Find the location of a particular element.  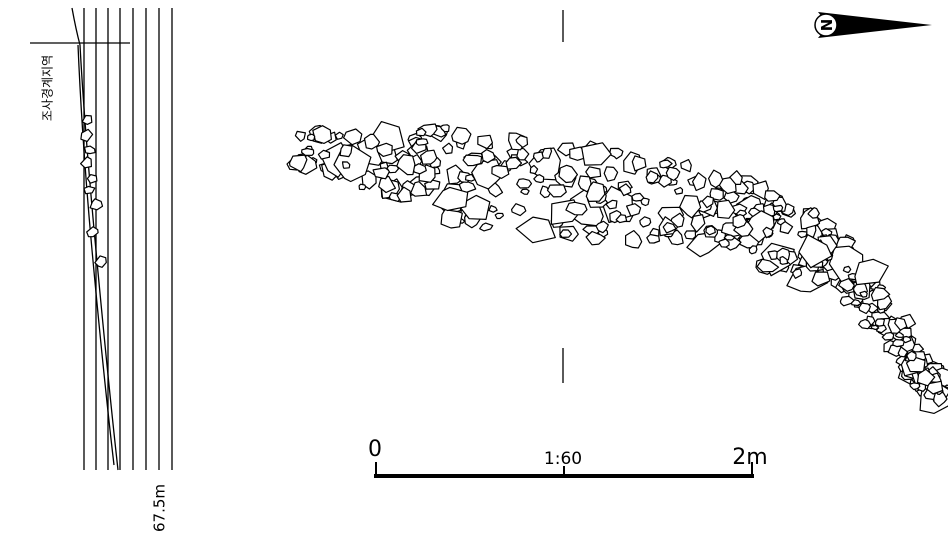

arrow-circle is located at coordinates (826, 25).